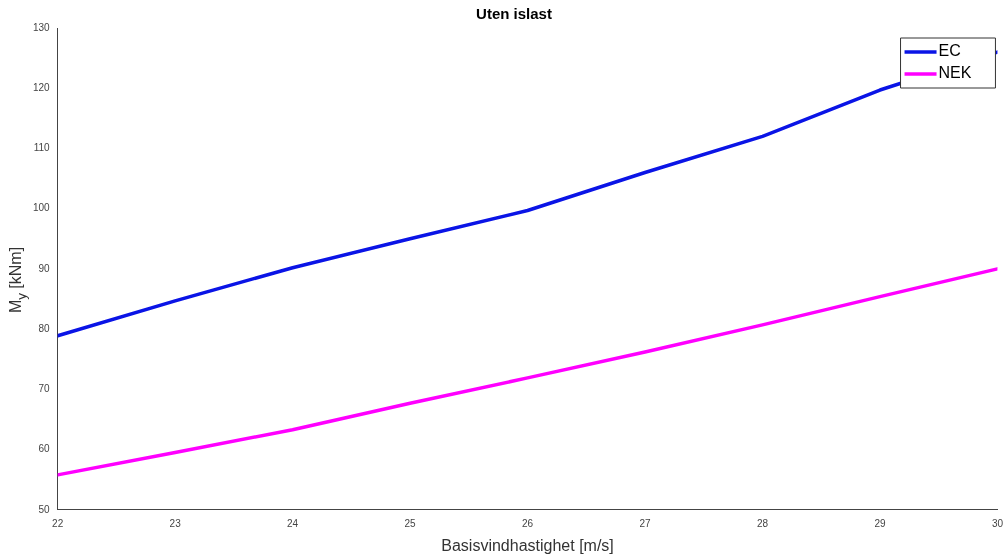 The height and width of the screenshot is (560, 1006). What do you see at coordinates (44, 389) in the screenshot?
I see `y-tick-label: 70` at bounding box center [44, 389].